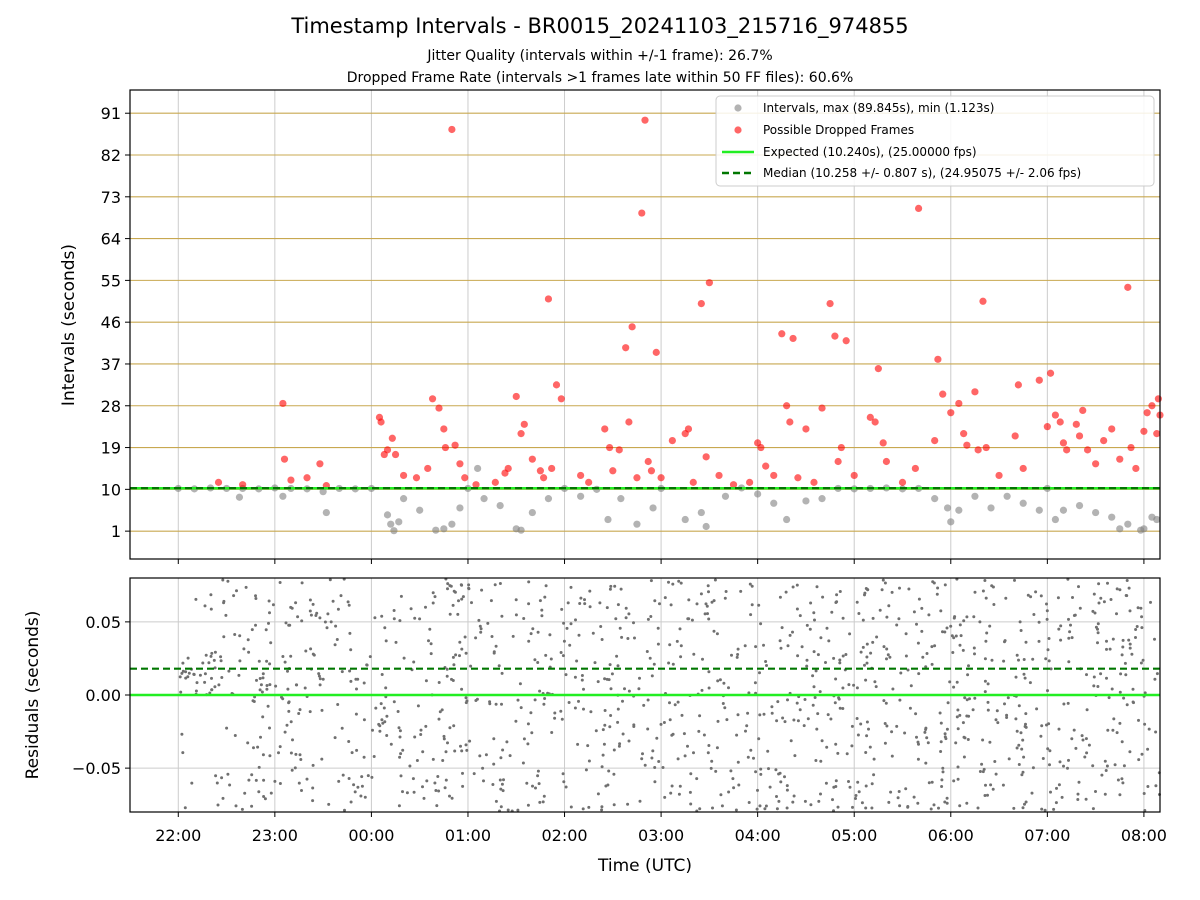 This screenshot has height=900, width=1200. What do you see at coordinates (738, 108) in the screenshot?
I see `legend-intervals-marker` at bounding box center [738, 108].